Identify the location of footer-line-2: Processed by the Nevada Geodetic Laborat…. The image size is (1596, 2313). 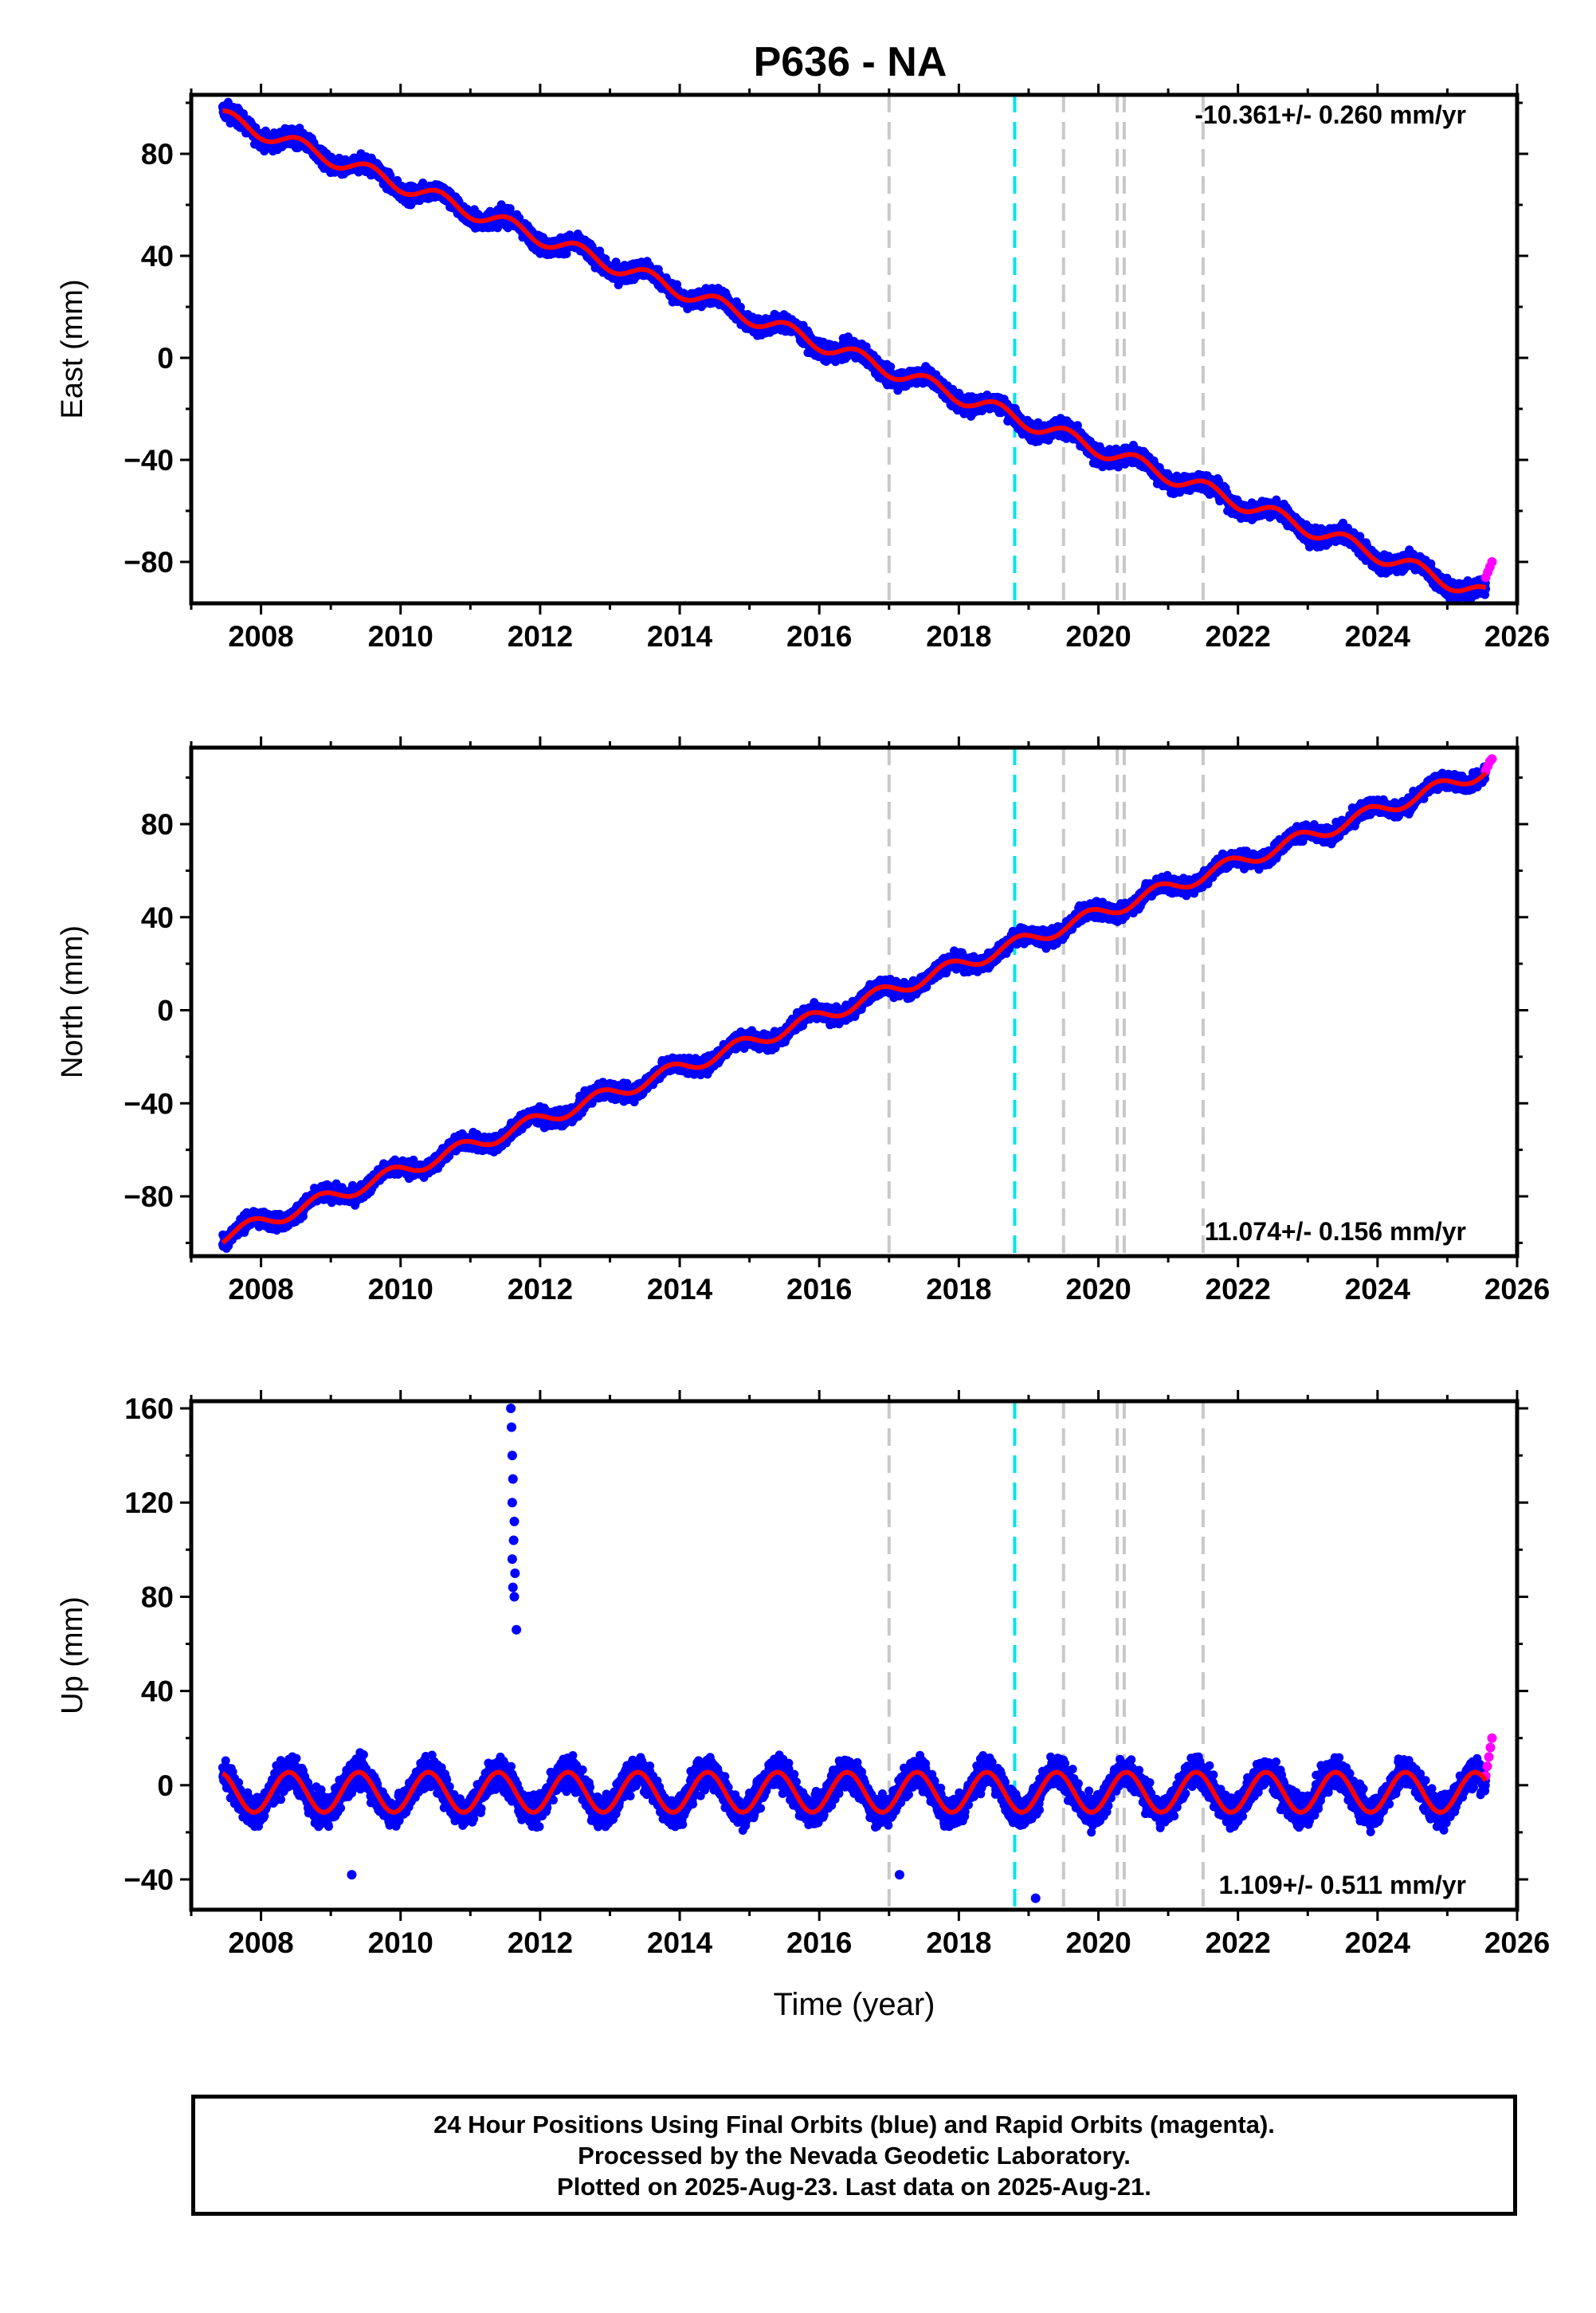
(855, 2155).